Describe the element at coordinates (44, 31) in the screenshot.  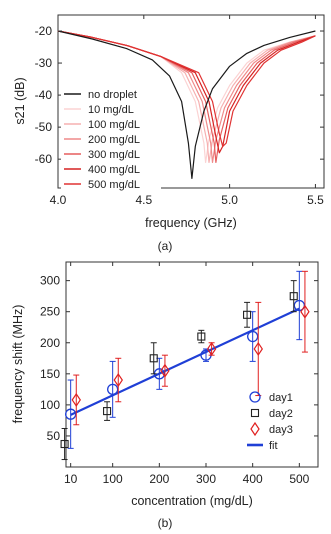
I see `panel-a-y-tick-label: -20` at that location.